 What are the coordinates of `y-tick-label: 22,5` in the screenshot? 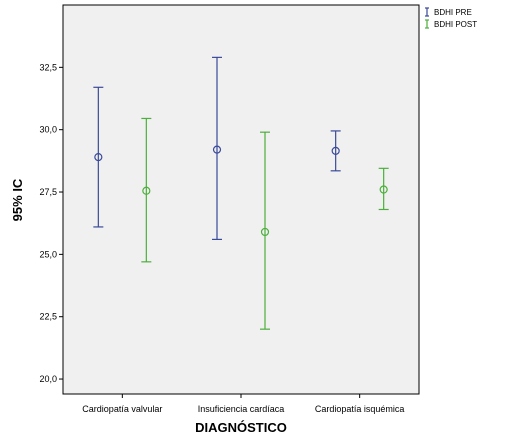 It's located at (48, 317).